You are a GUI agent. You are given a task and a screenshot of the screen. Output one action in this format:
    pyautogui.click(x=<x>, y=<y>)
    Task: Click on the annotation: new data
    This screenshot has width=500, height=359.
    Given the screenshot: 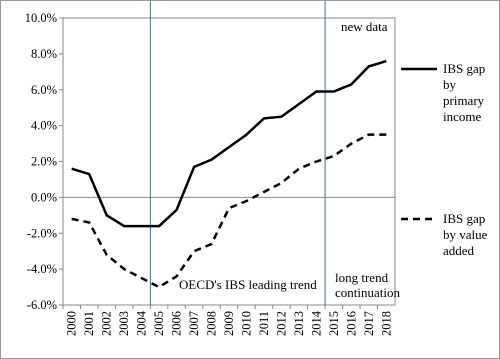 What is the action you would take?
    pyautogui.click(x=364, y=26)
    